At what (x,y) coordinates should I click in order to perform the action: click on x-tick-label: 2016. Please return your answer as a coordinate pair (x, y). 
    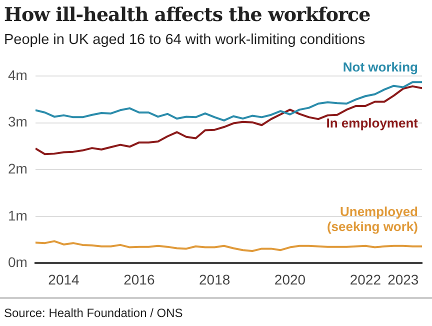
    Looking at the image, I should click on (139, 279).